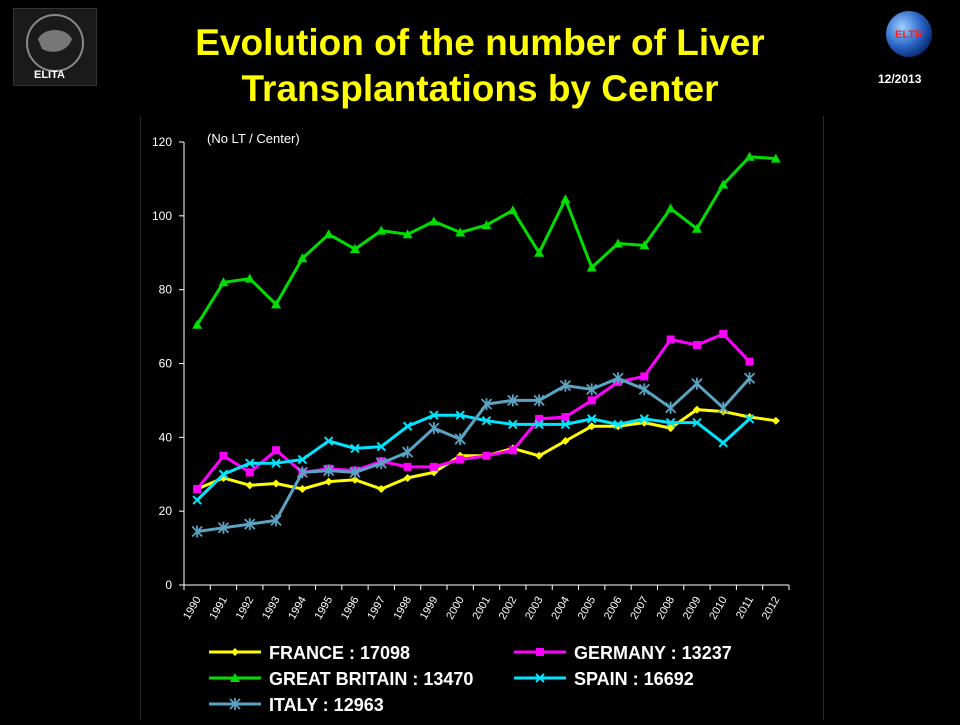 This screenshot has height=725, width=960. I want to click on y-tick-label: 60, so click(166, 364).